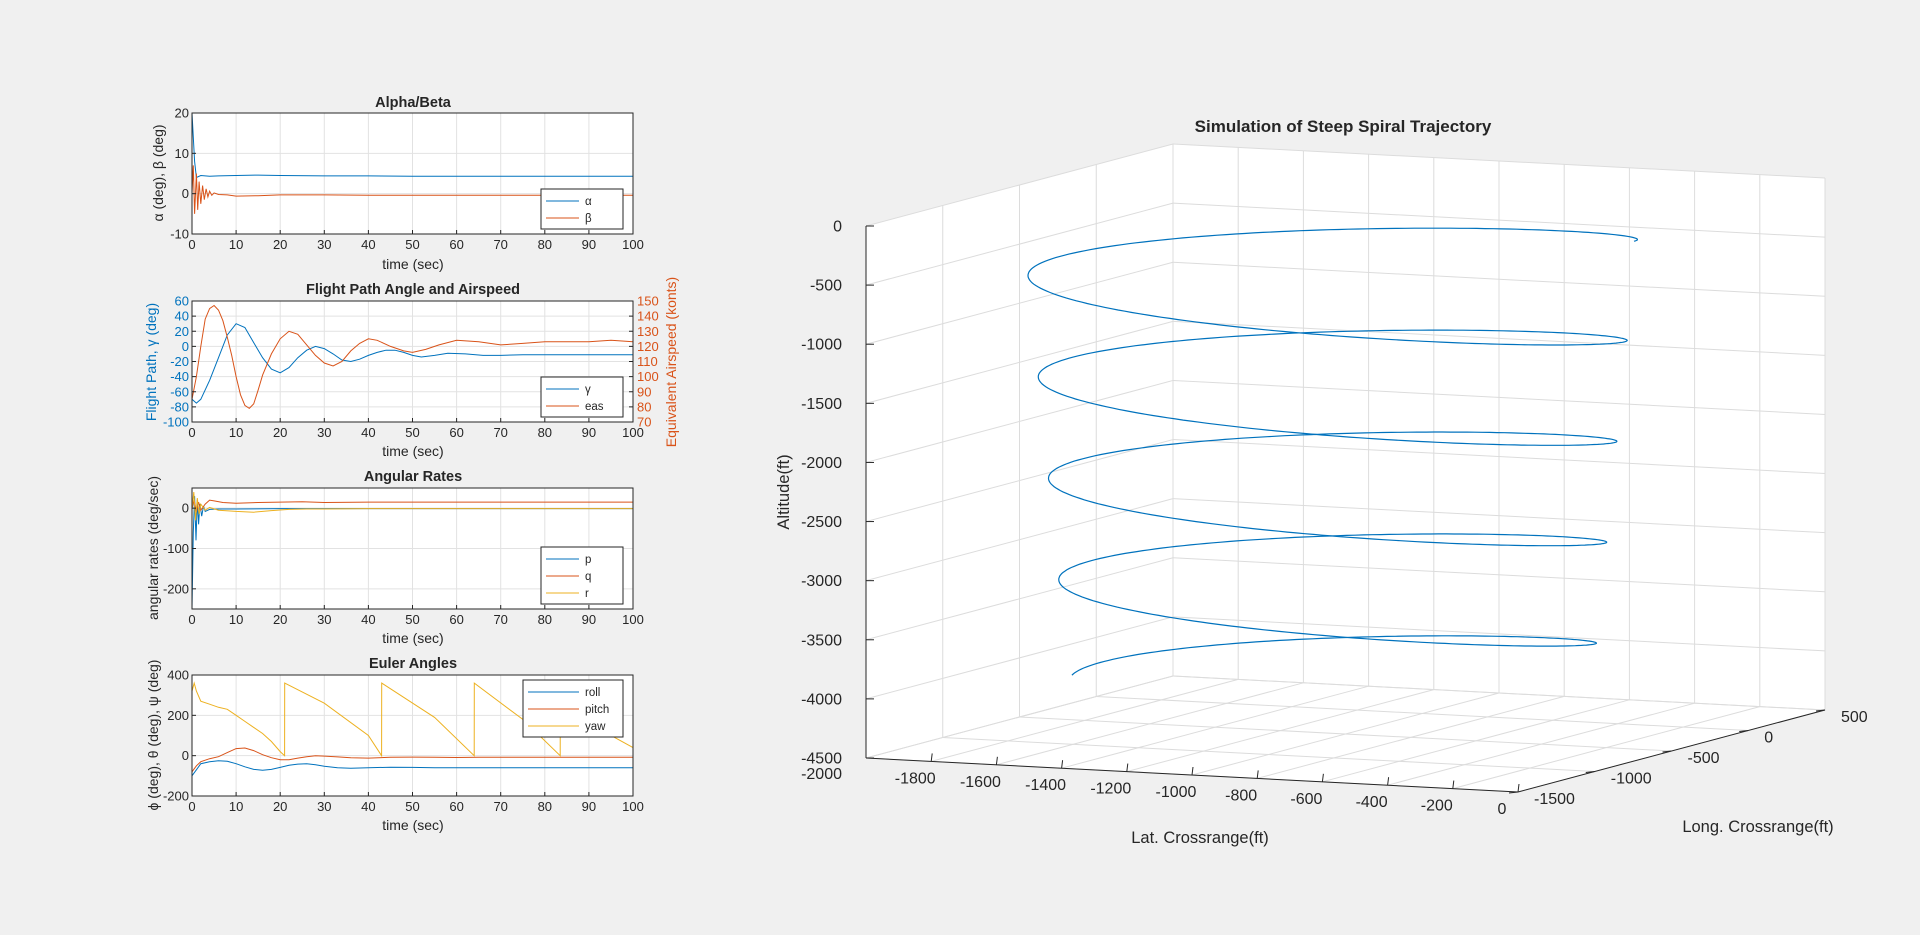  I want to click on legend-entry-pitch: pitch, so click(597, 710).